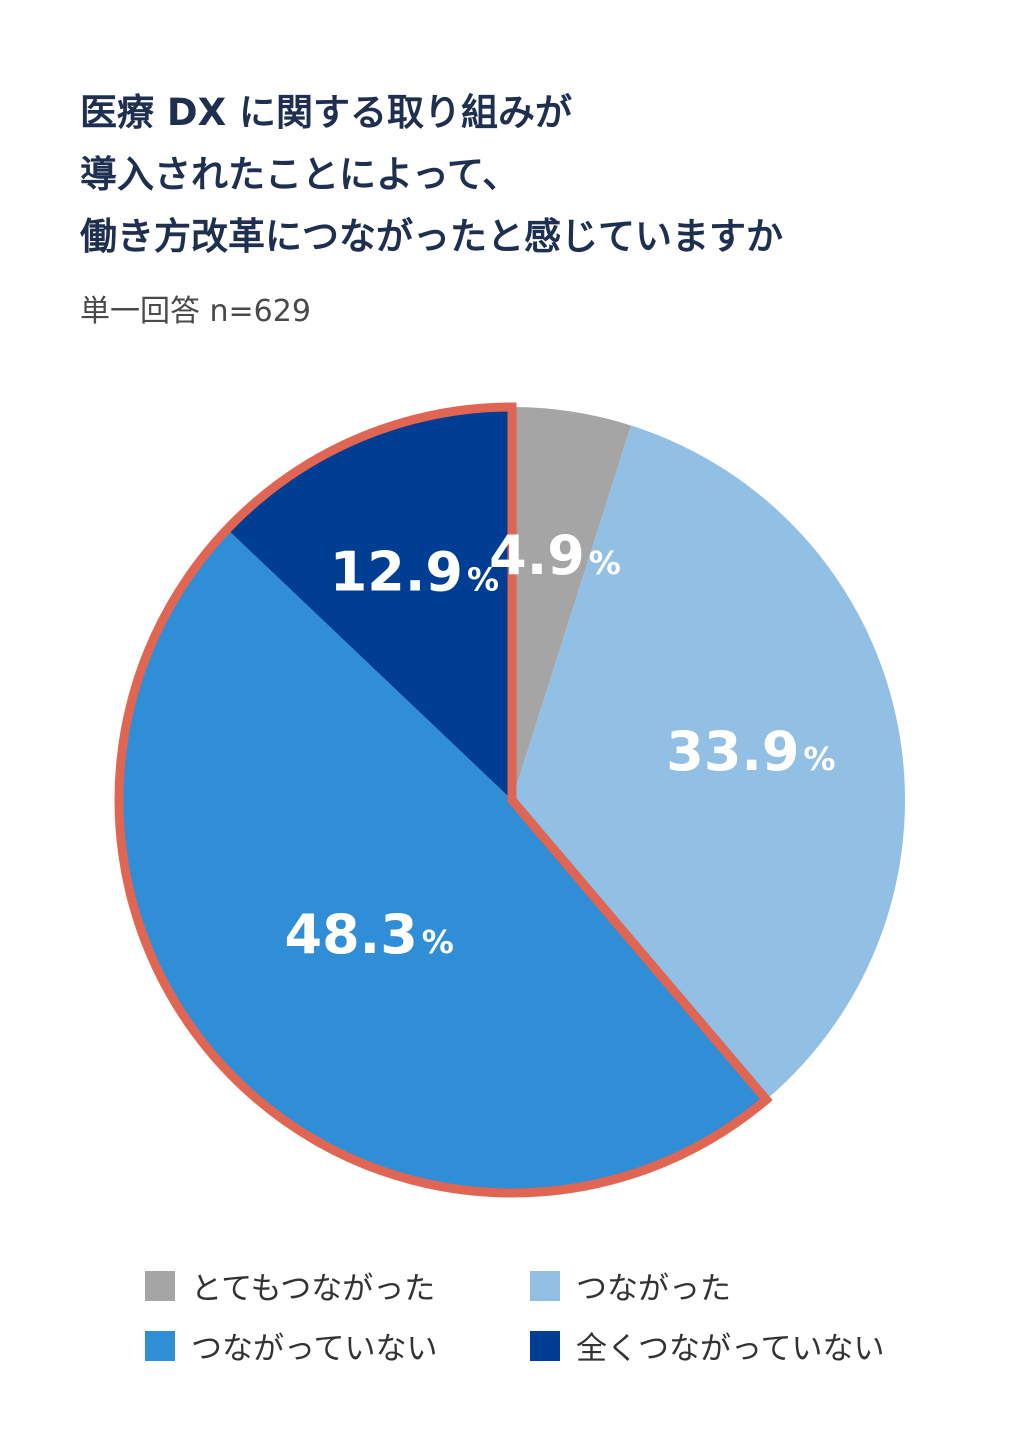 The height and width of the screenshot is (1453, 1029). Describe the element at coordinates (300, 174) in the screenshot. I see `title-line-2: 導入されたことによって、` at that location.